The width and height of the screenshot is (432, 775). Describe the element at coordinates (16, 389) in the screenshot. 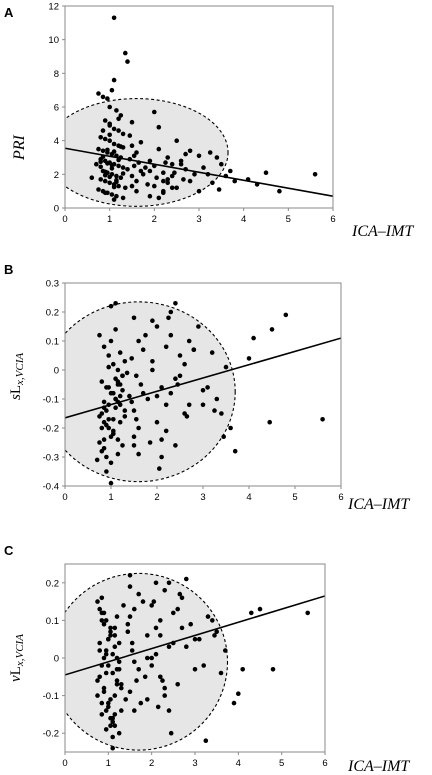

I see `panel-b-y-axis-label-main: L` at that location.